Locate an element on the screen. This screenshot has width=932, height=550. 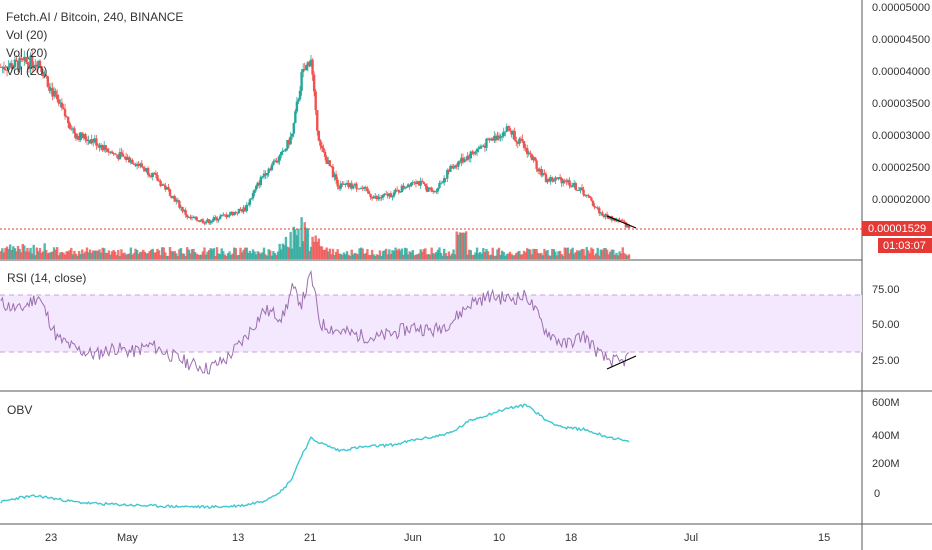
time-label: 21 is located at coordinates (310, 538).